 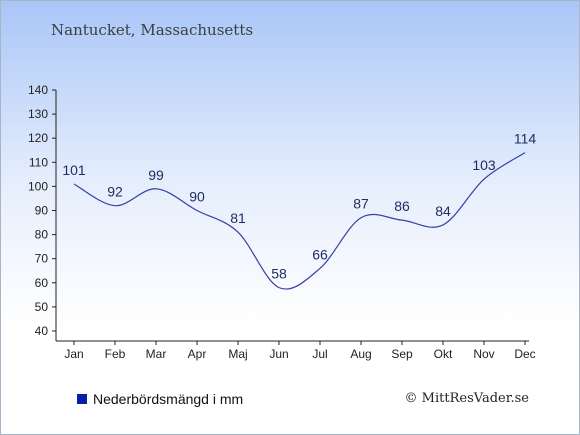 What do you see at coordinates (484, 165) in the screenshot?
I see `data-label: 103` at bounding box center [484, 165].